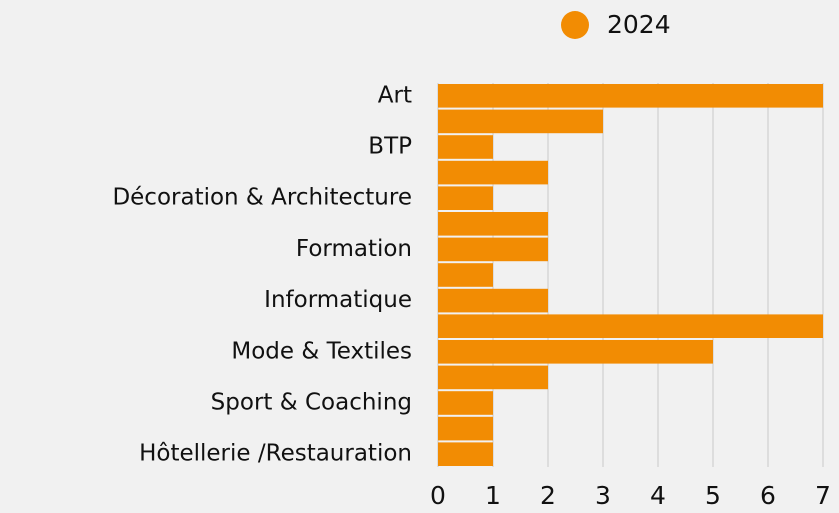 The width and height of the screenshot is (839, 513). Describe the element at coordinates (275, 454) in the screenshot. I see `y-tick-label: Hôtellerie /Restauration` at that location.